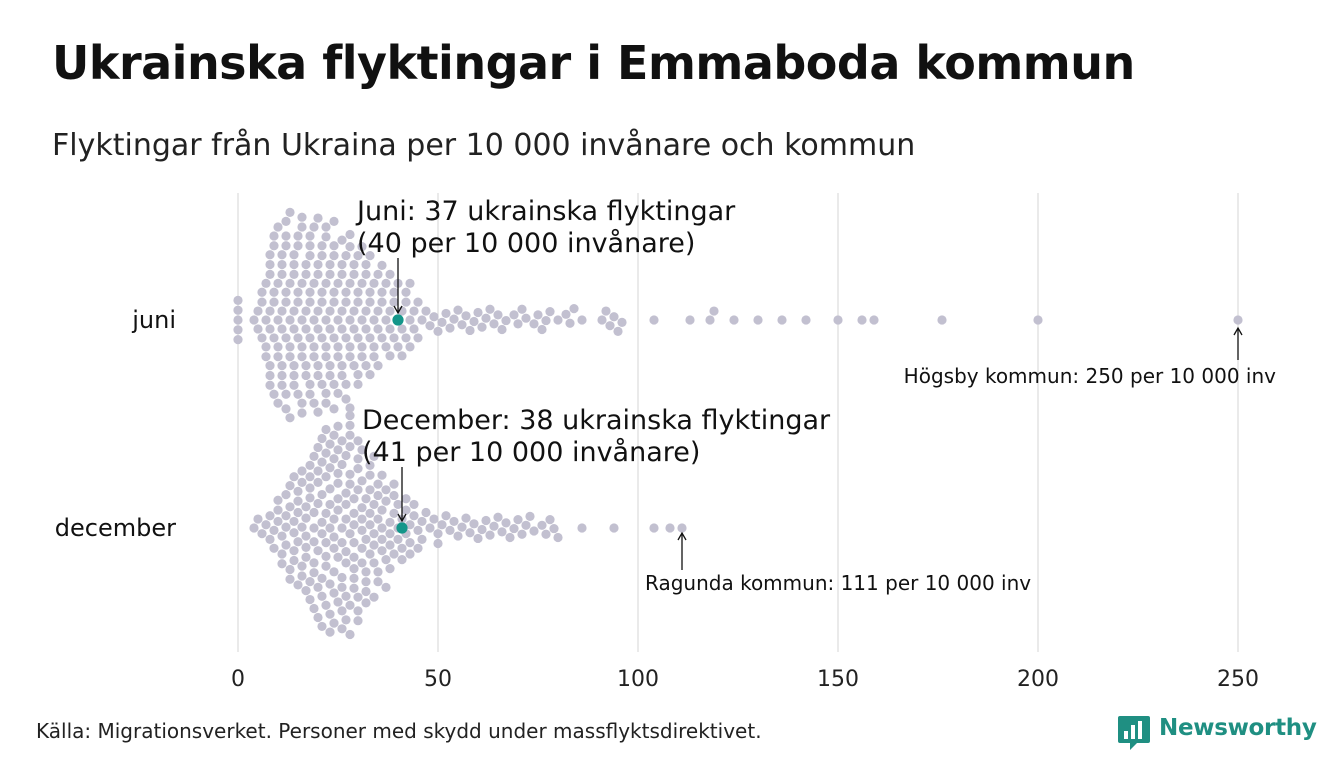 This screenshot has width=1340, height=780. Describe the element at coordinates (402, 518) in the screenshot. I see `arrow-head` at that location.